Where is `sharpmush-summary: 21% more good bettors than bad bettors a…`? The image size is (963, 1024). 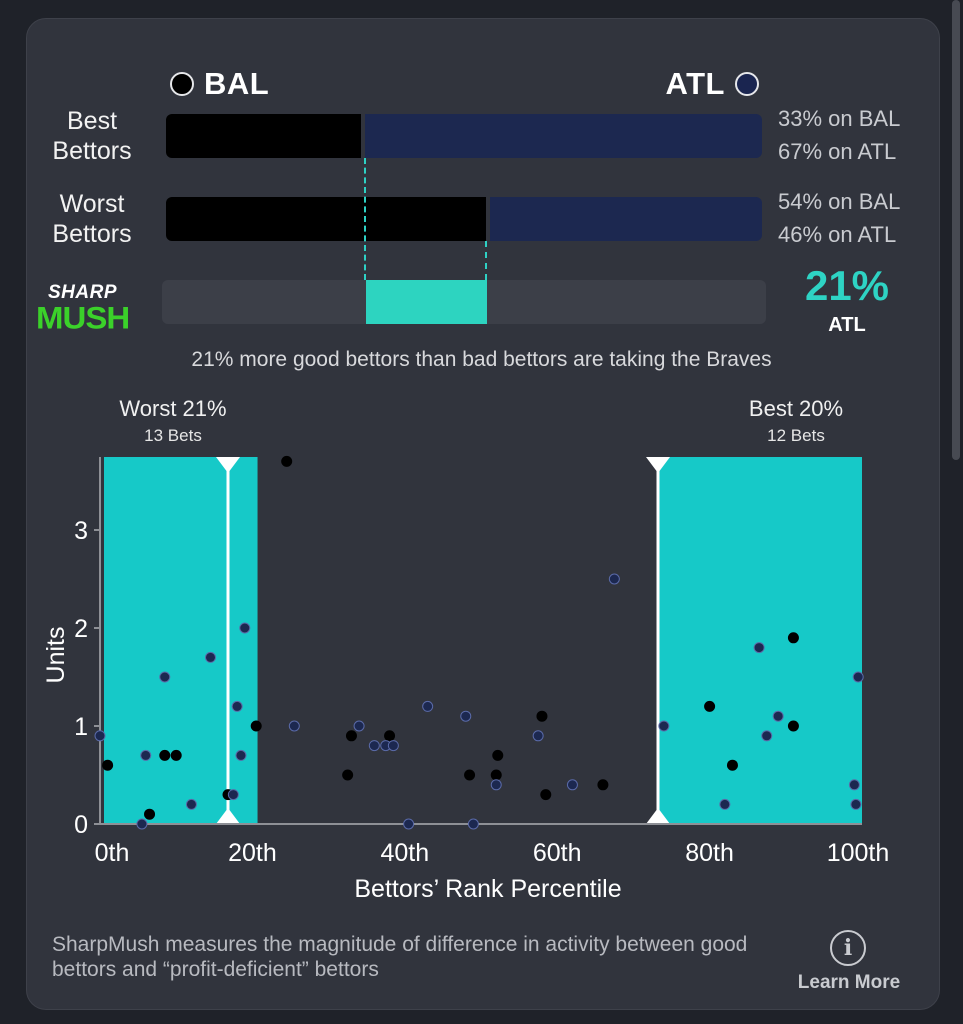
sharpmush-summary: 21% more good bettors than bad bettors a… is located at coordinates (481, 359).